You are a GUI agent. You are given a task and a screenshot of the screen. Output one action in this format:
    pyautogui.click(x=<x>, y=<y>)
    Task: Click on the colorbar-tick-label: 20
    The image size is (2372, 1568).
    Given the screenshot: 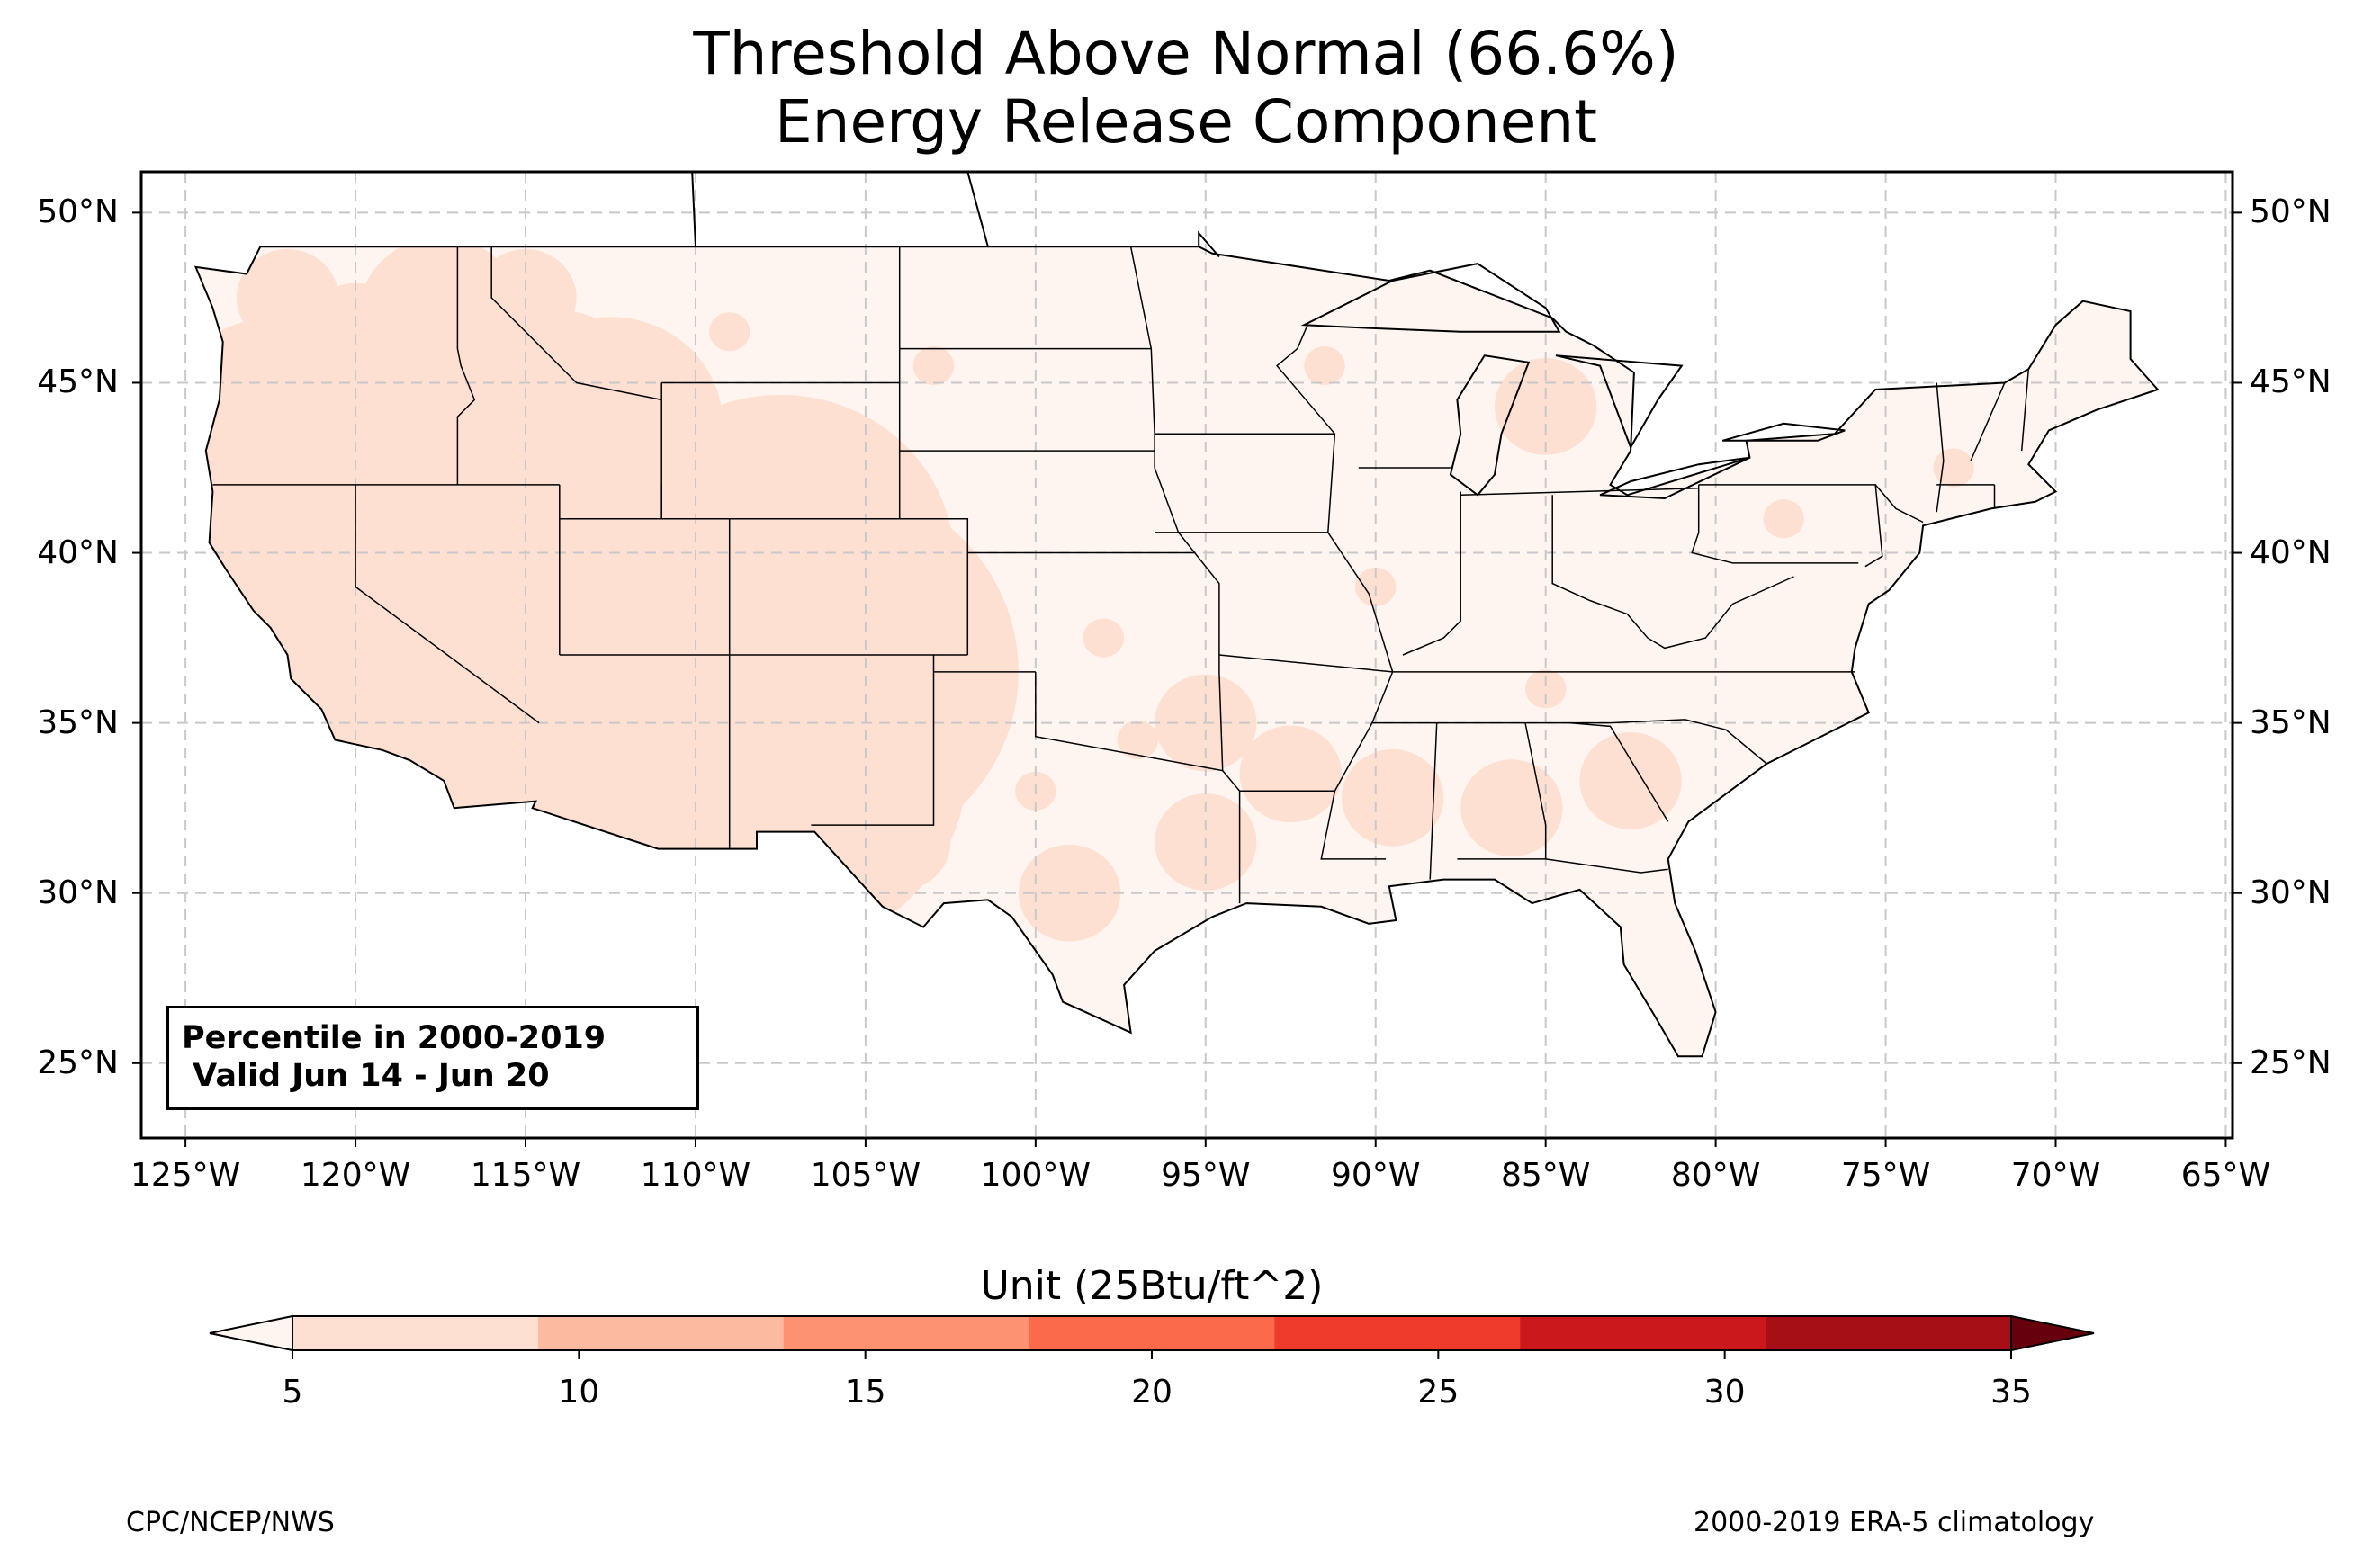 What is the action you would take?
    pyautogui.click(x=1152, y=1392)
    